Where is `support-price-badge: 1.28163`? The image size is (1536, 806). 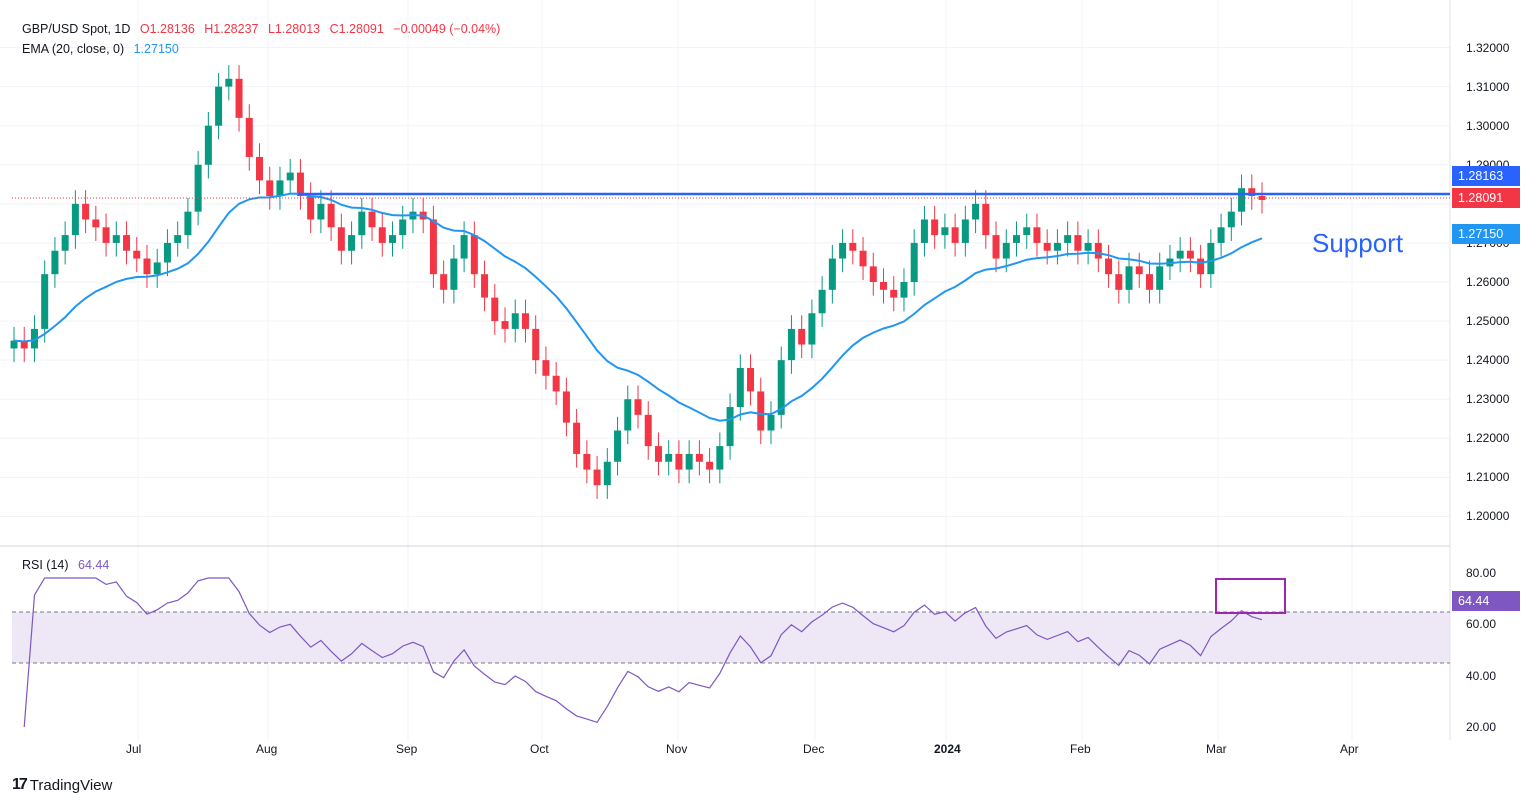
support-price-badge: 1.28163 is located at coordinates (1486, 176).